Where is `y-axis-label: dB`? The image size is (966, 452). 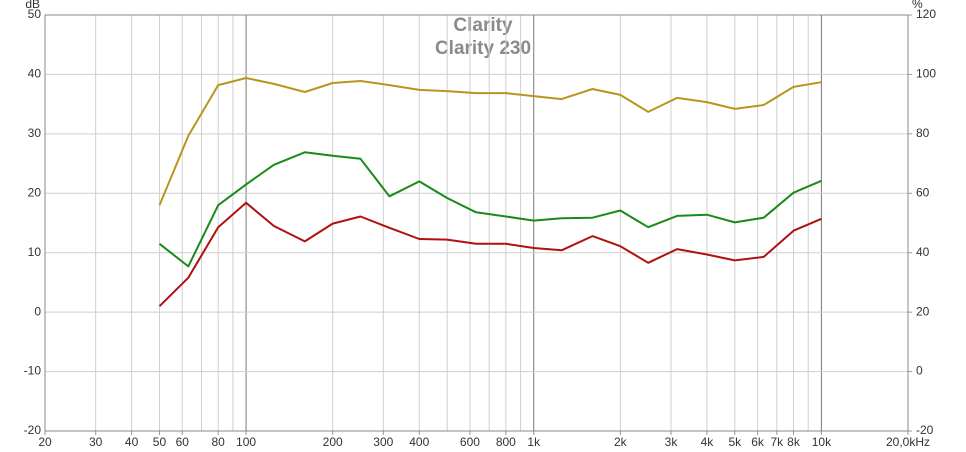 y-axis-label: dB is located at coordinates (32, 5).